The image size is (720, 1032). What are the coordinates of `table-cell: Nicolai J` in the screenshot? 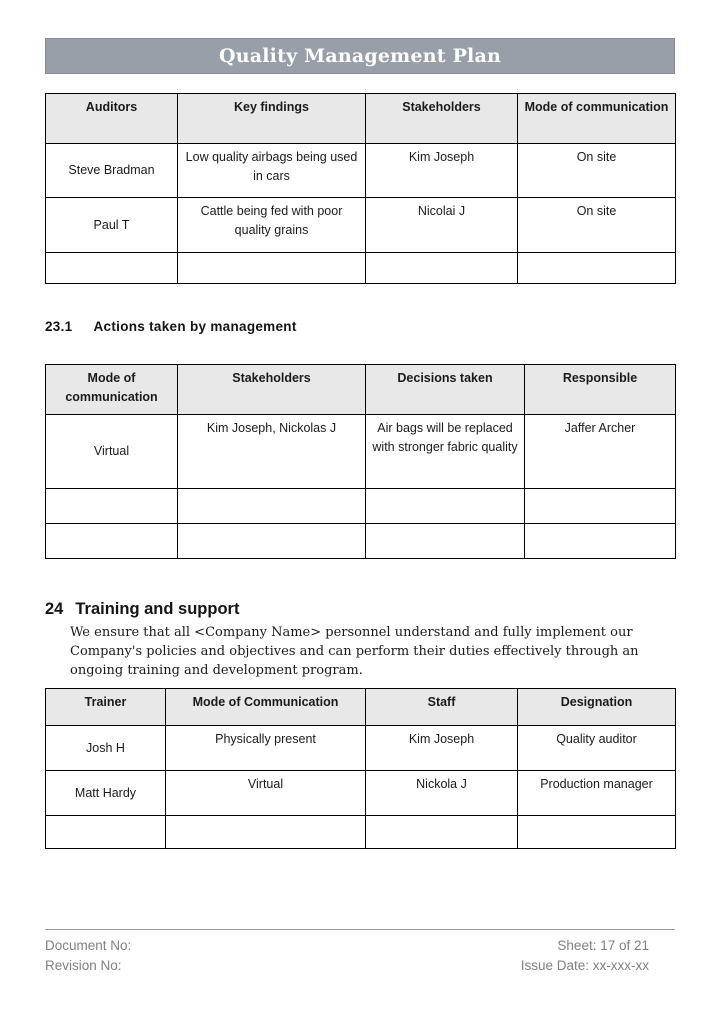 It's located at (441, 225).